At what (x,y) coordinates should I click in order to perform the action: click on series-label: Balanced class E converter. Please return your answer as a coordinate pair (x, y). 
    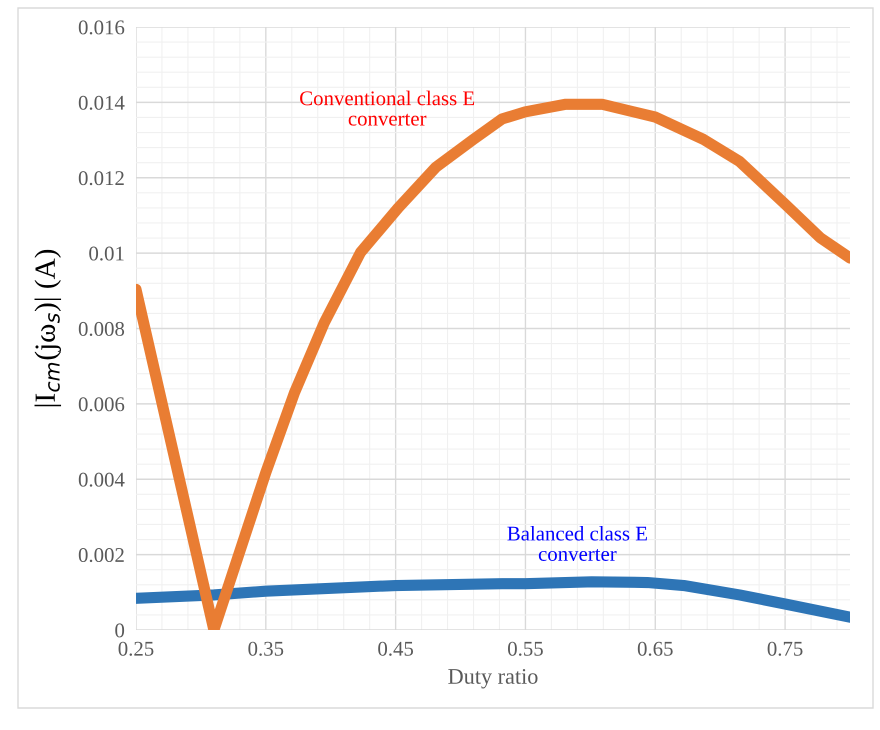
    Looking at the image, I should click on (577, 543).